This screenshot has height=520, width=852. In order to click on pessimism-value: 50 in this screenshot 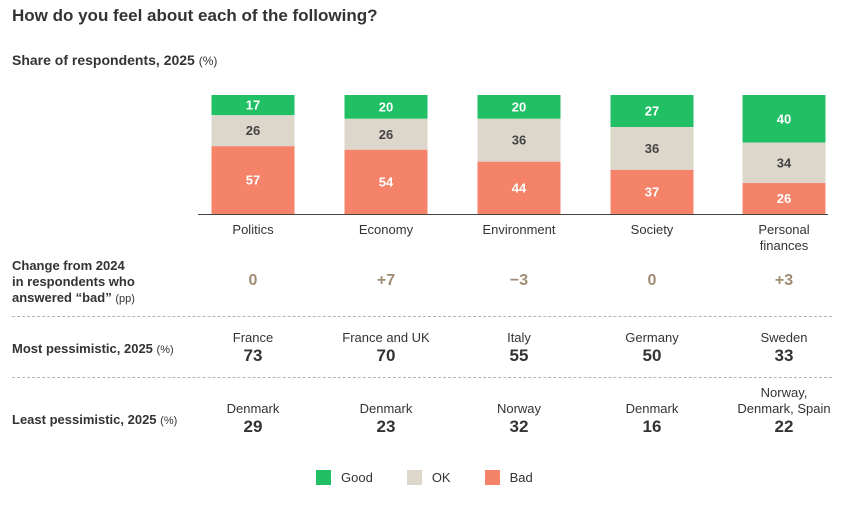, I will do `click(652, 355)`.